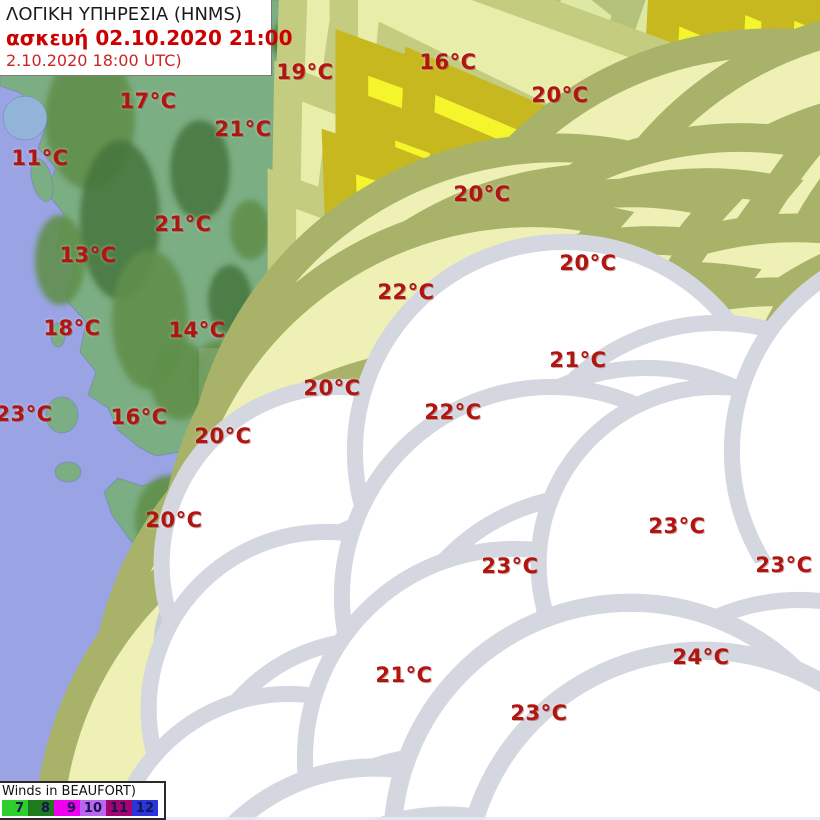 This screenshot has width=820, height=820. I want to click on legend-swatch-value: 7, so click(19, 808).